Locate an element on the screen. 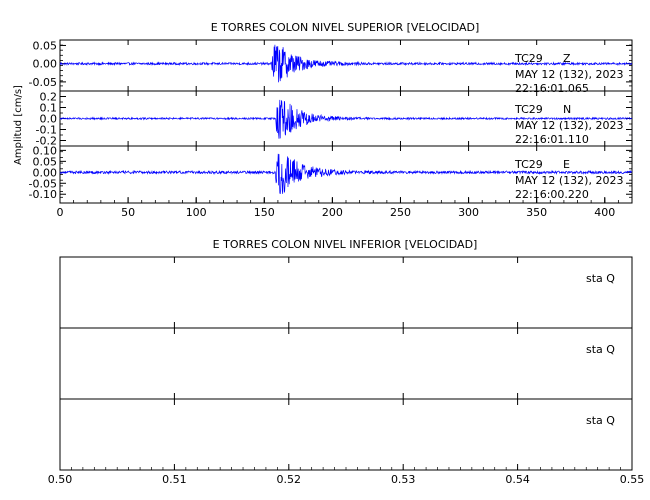 The image size is (650, 500). y-tick-label: -0.10 is located at coordinates (43, 194).